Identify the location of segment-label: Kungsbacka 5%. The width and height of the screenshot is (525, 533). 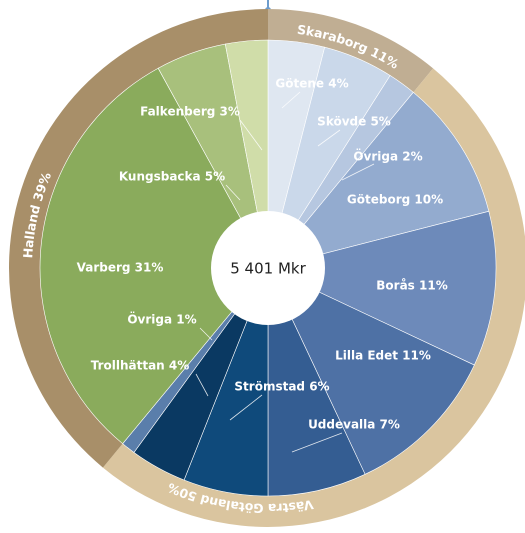
(172, 177).